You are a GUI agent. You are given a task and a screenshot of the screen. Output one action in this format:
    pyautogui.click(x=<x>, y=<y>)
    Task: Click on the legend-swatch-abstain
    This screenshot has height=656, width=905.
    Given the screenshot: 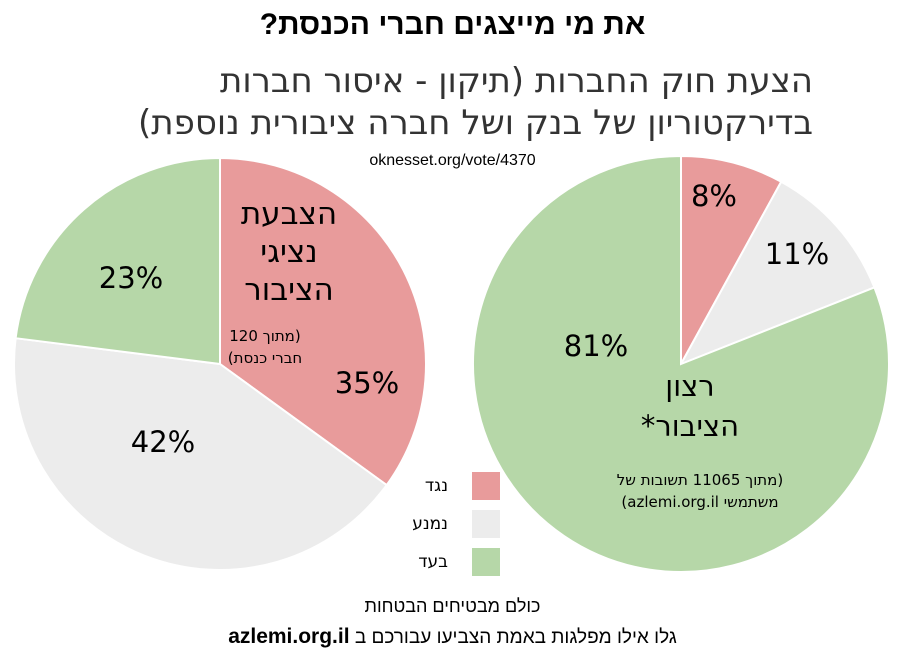 What is the action you would take?
    pyautogui.click(x=486, y=524)
    